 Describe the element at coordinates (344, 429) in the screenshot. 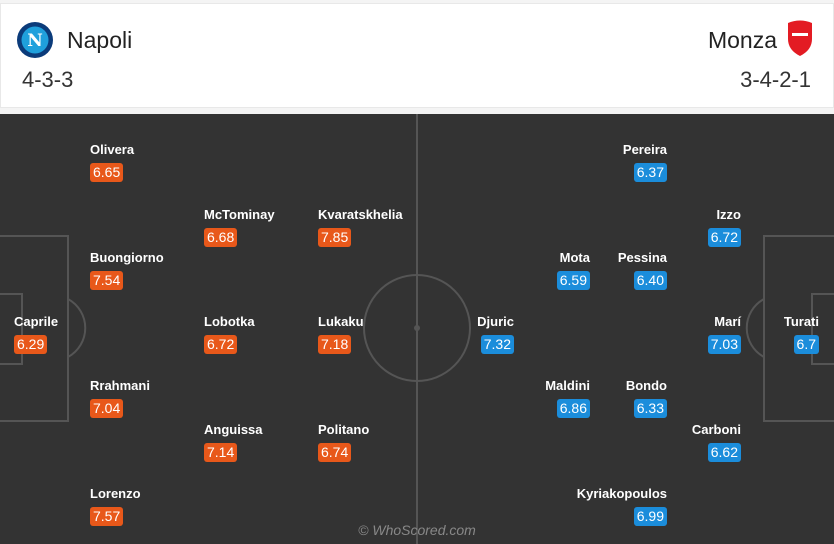

I see `player-name: Politano` at that location.